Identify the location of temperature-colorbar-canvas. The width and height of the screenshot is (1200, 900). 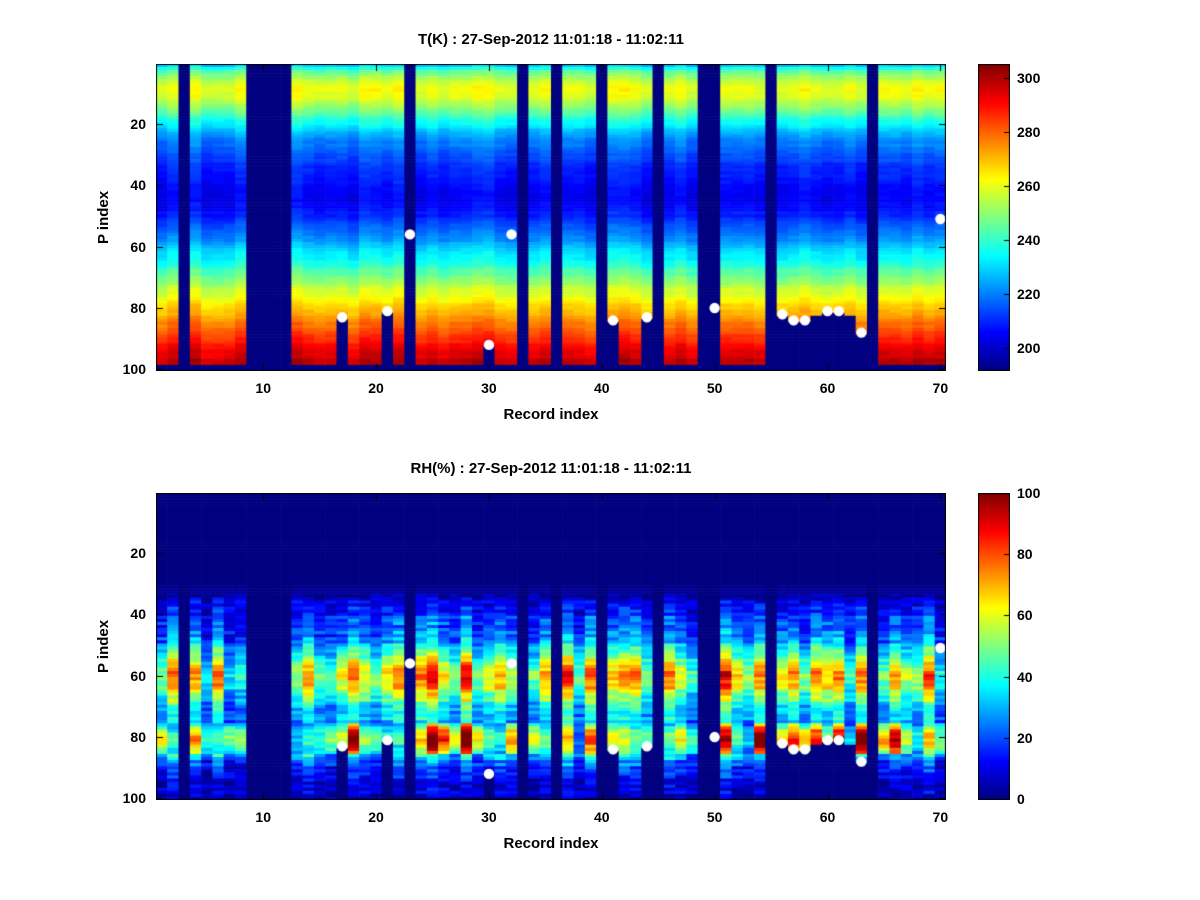
(994, 217).